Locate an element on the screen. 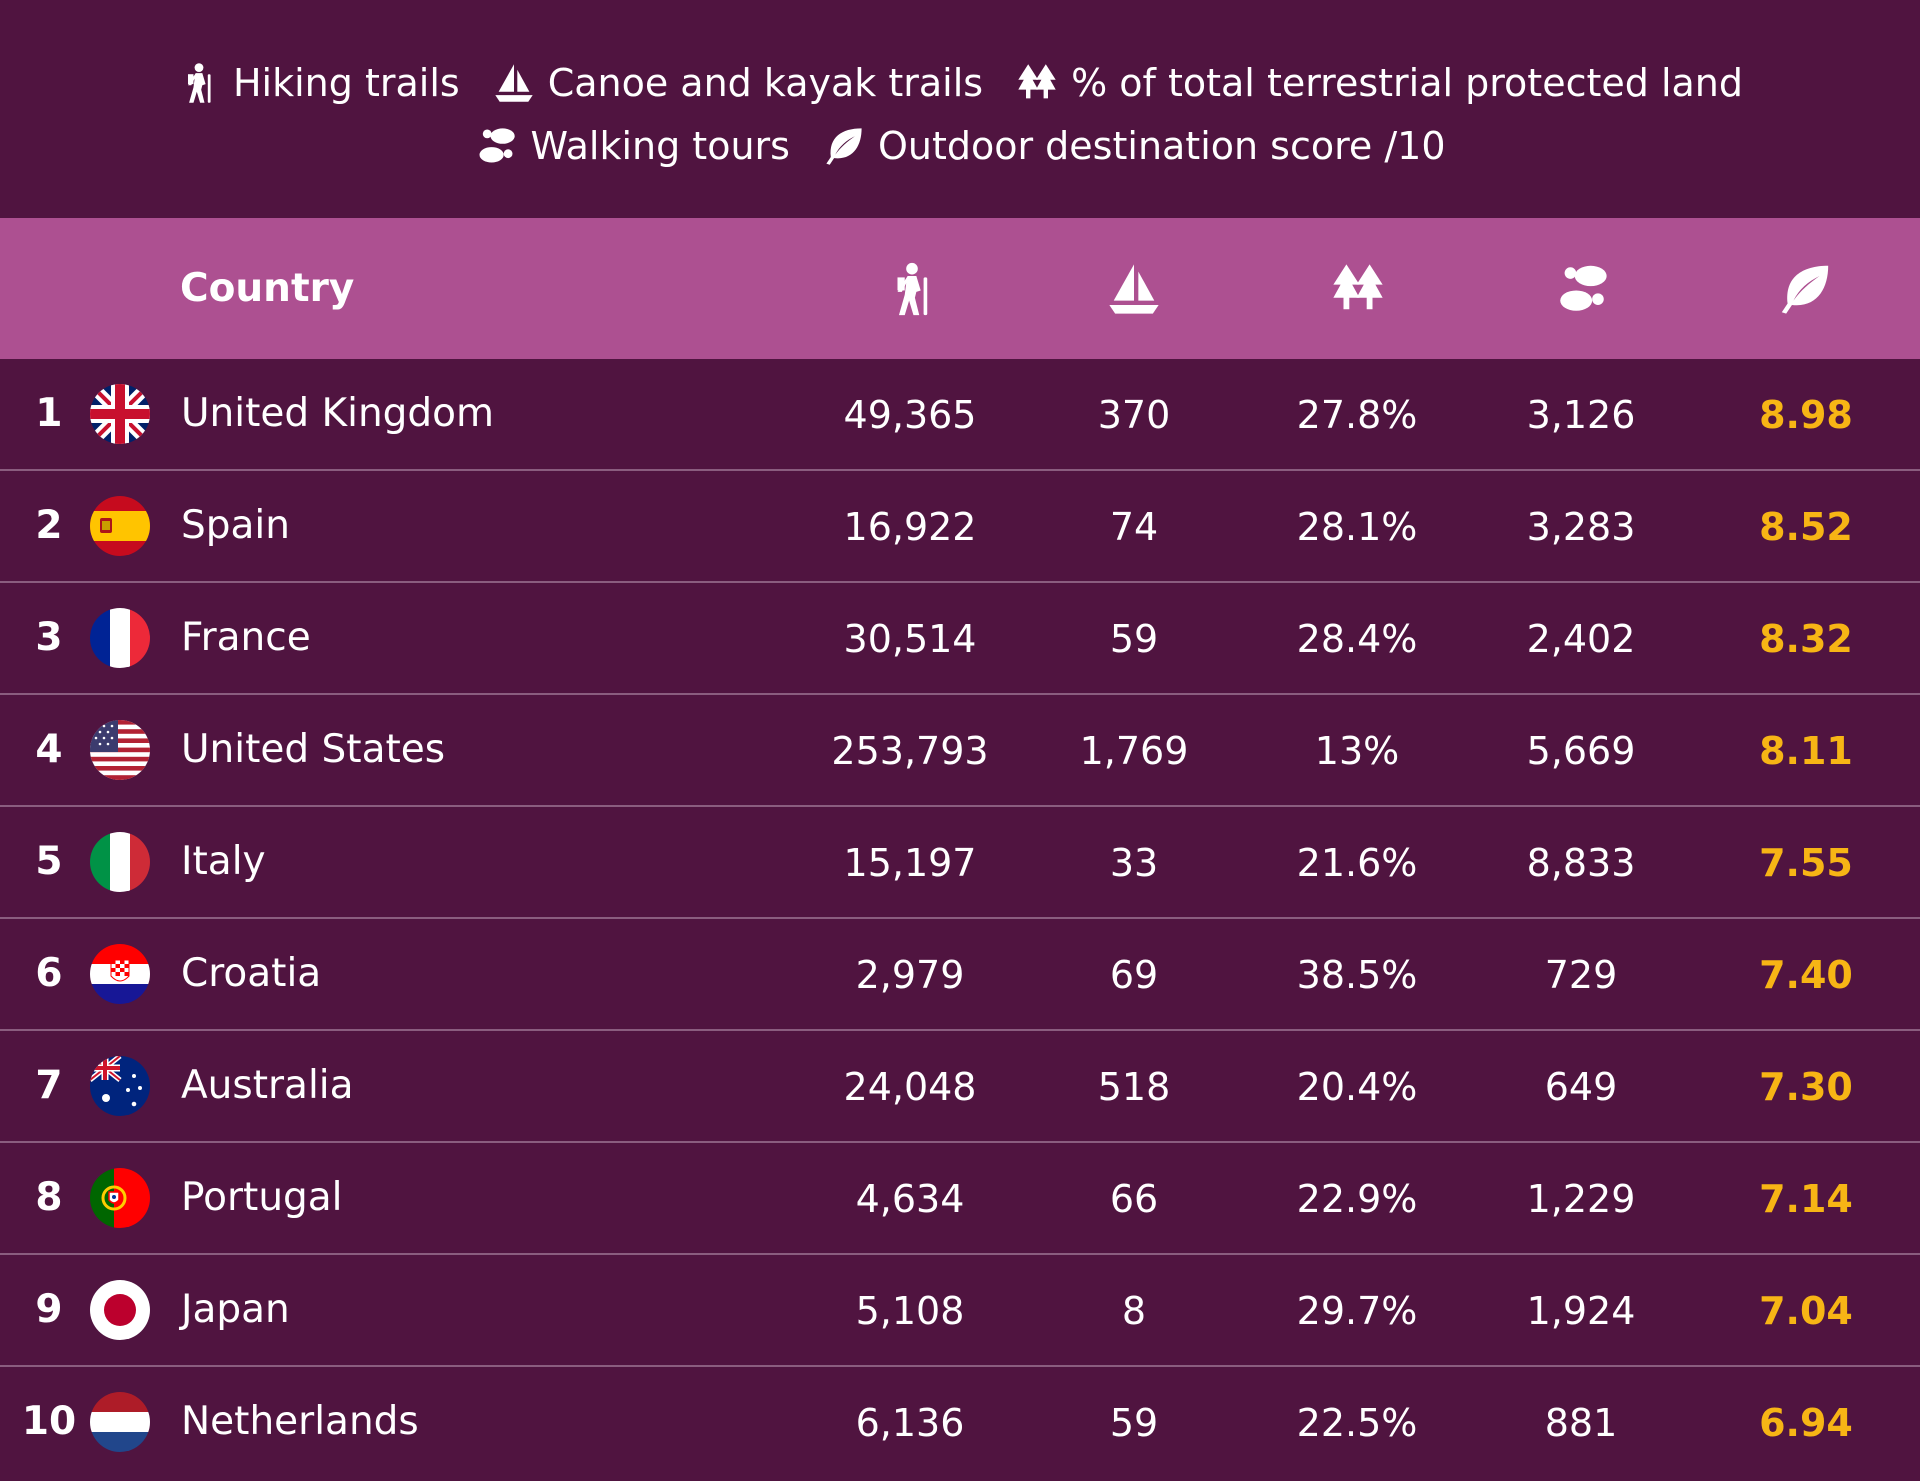 This screenshot has height=1481, width=1920. hiking-trails-value: 24,048 is located at coordinates (910, 1087).